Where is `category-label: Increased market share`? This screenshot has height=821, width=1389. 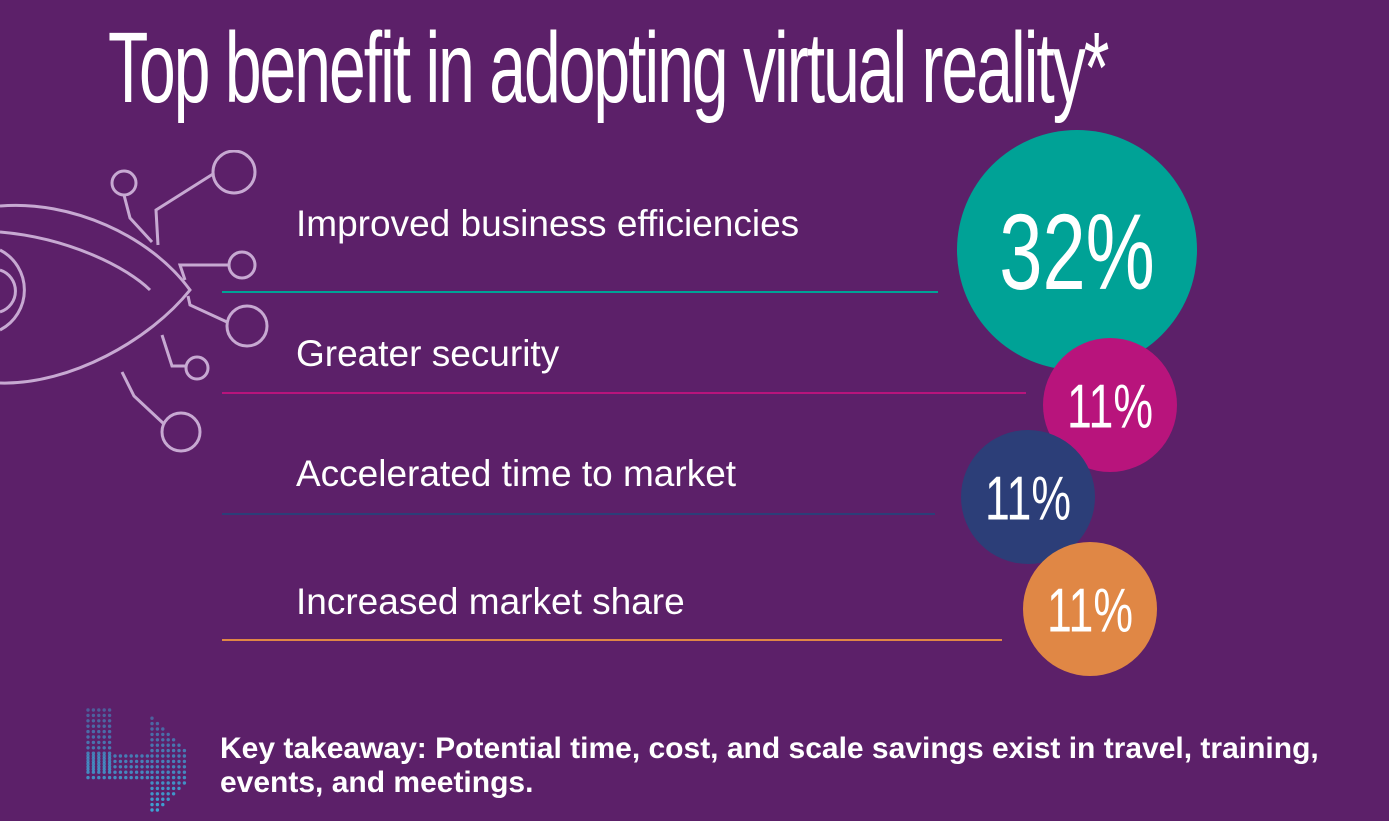 category-label: Increased market share is located at coordinates (490, 601).